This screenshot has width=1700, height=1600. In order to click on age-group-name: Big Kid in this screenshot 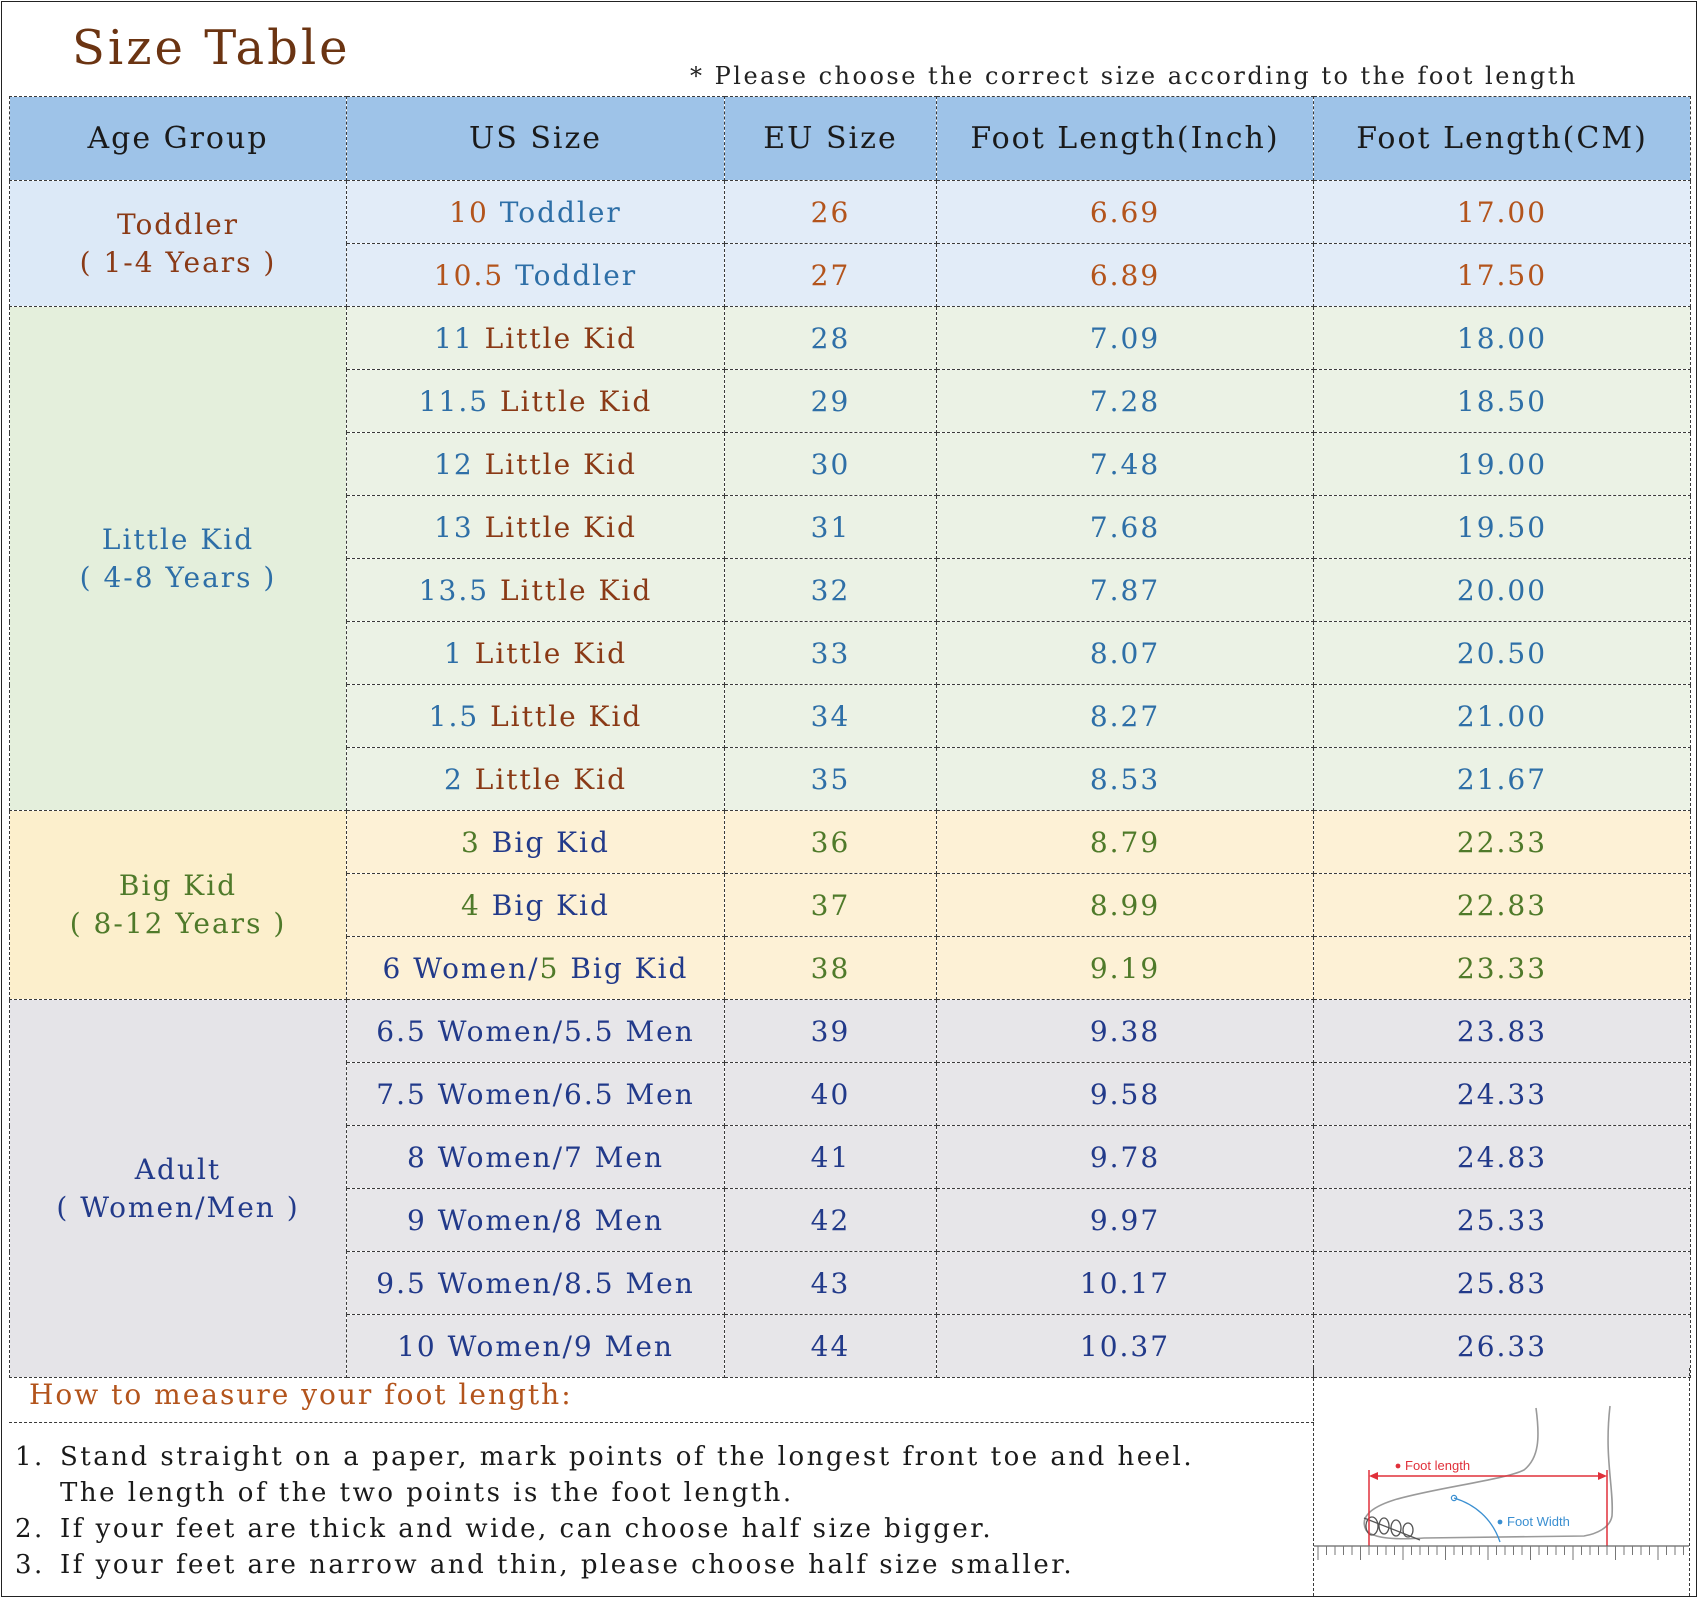, I will do `click(178, 885)`.